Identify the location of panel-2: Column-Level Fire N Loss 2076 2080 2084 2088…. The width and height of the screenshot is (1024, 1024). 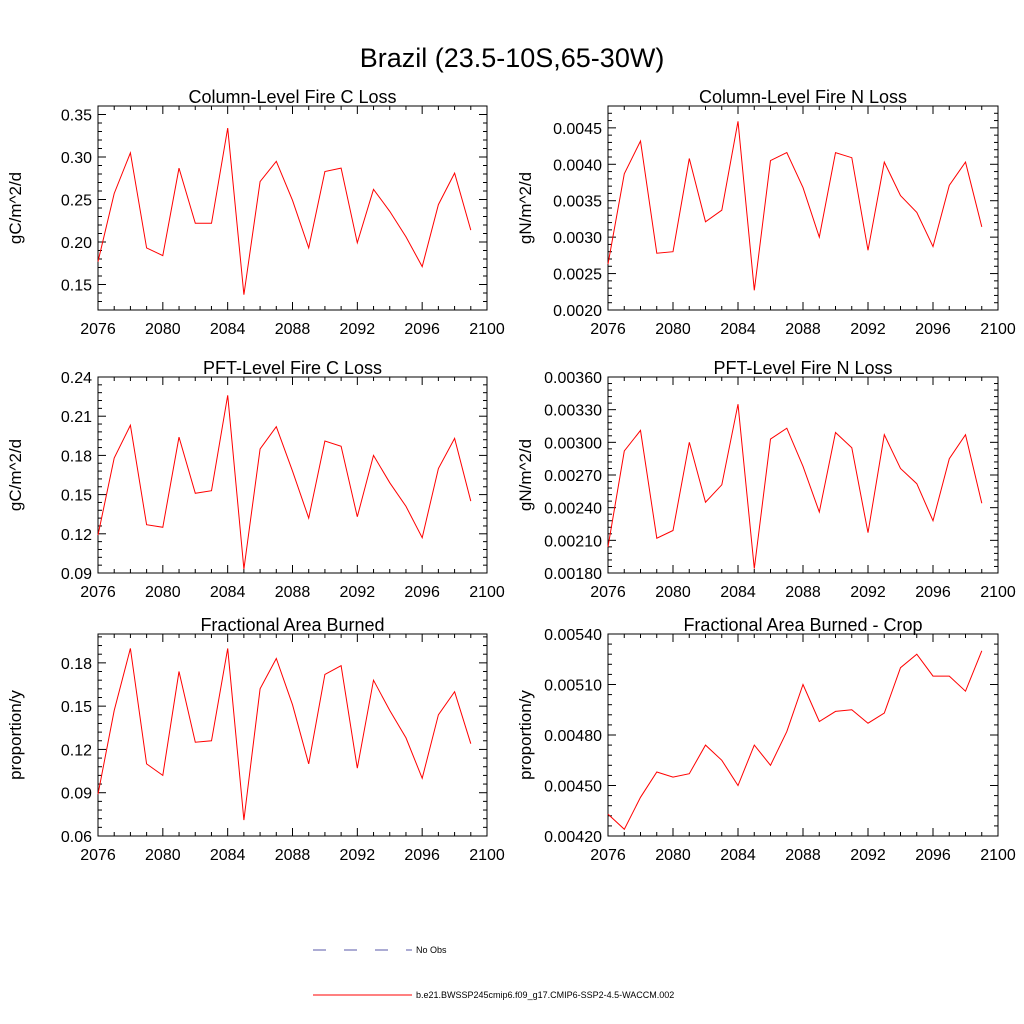
(766, 212).